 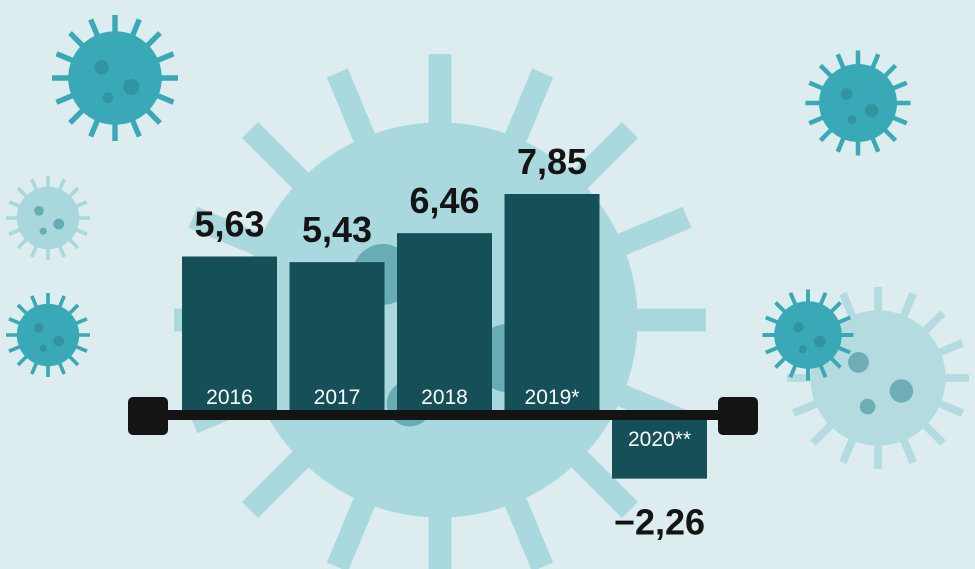 I want to click on value-label: 5,43, so click(x=337, y=229).